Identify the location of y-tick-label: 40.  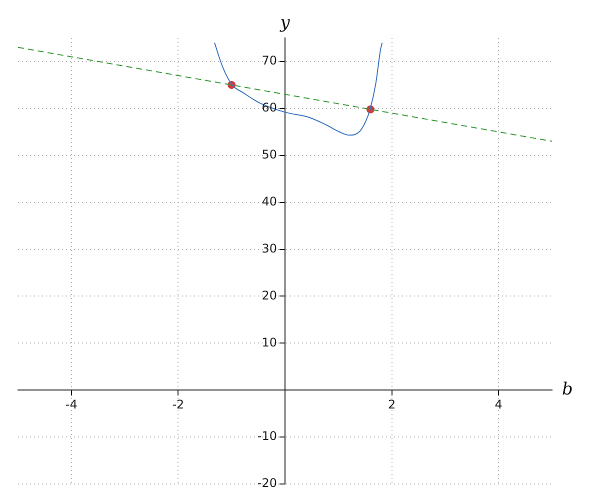
(269, 201).